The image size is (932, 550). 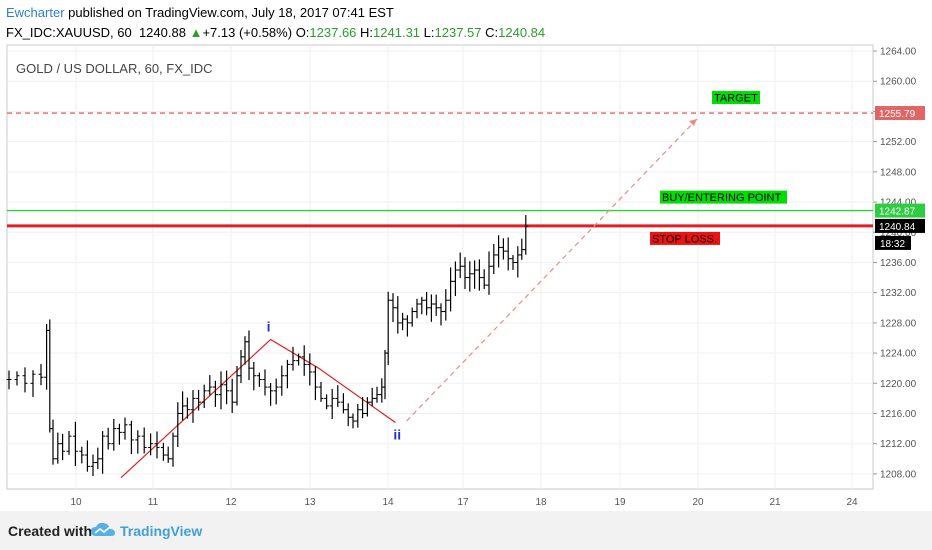 I want to click on chart-title: GOLD / US DOLLAR, 60, FX_IDC, so click(x=114, y=68).